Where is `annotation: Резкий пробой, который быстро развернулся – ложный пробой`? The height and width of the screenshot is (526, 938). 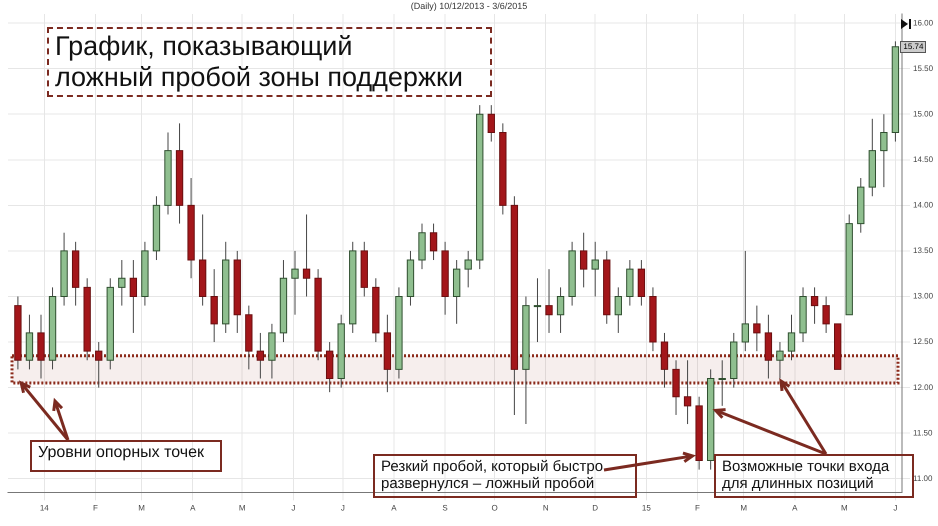
annotation: Резкий пробой, который быстро развернулся – ложный пробой is located at coordinates (505, 476).